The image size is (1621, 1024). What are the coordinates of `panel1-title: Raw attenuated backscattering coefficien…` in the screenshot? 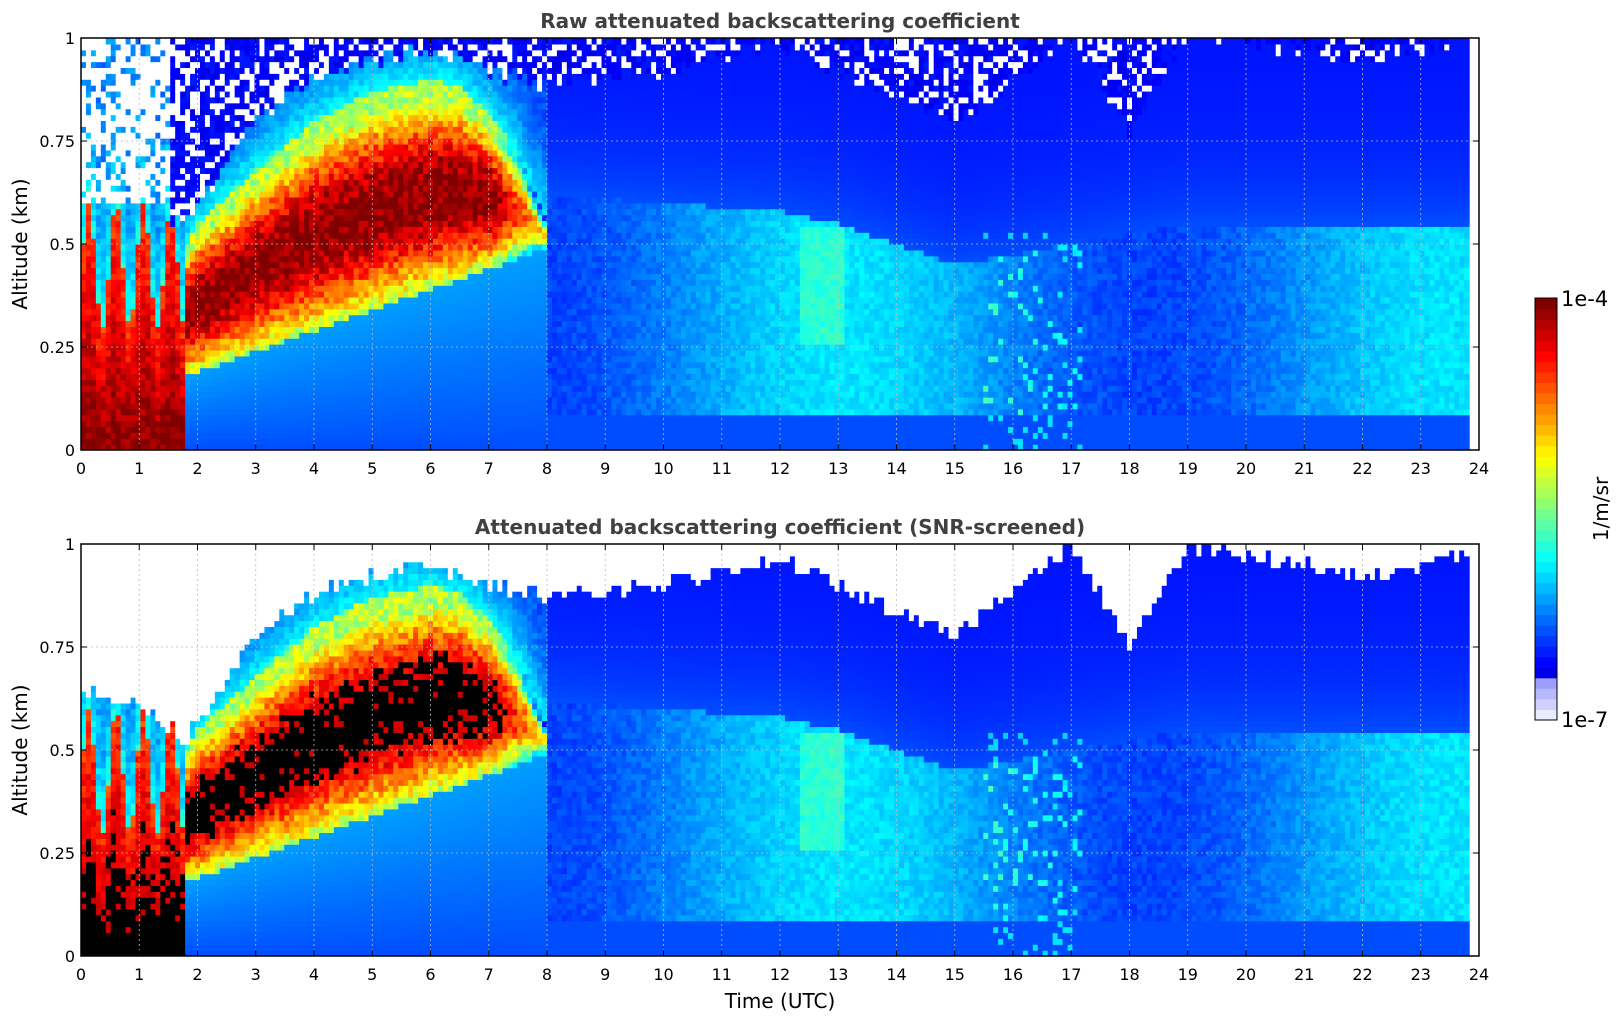 It's located at (780, 21).